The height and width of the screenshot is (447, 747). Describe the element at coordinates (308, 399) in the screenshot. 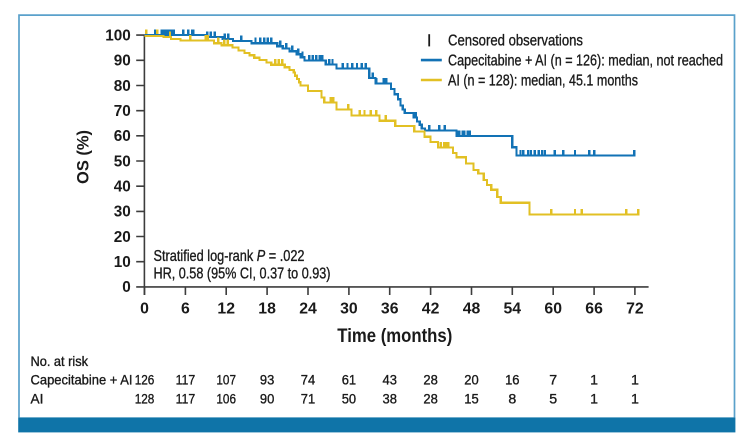

I see `svg-text: 71` at that location.